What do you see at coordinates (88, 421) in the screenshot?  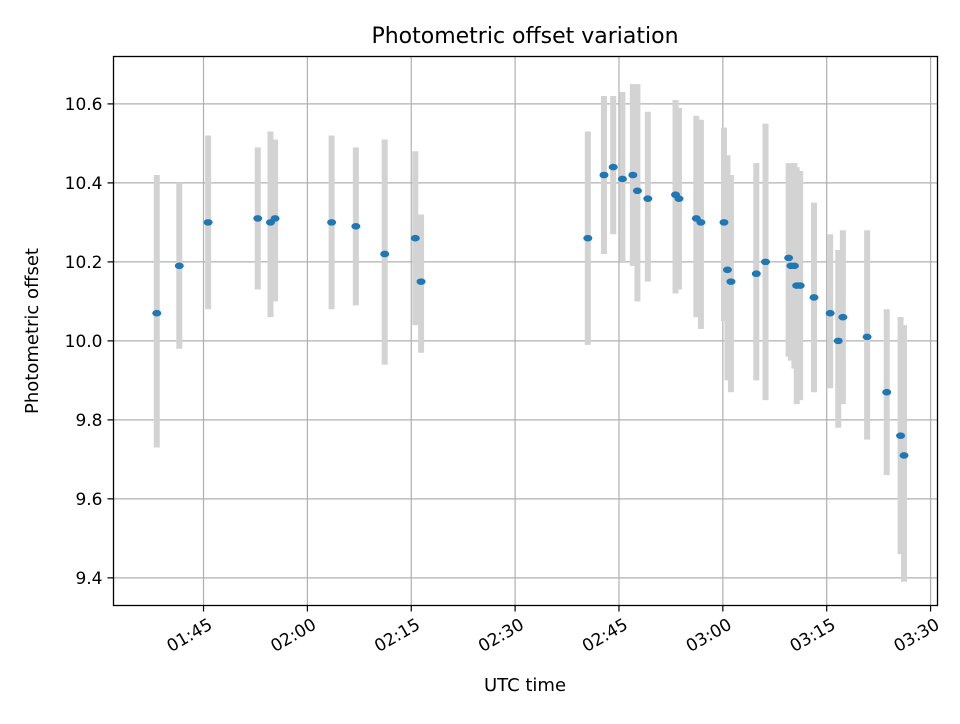 I see `y-tick-label: 9.8` at bounding box center [88, 421].